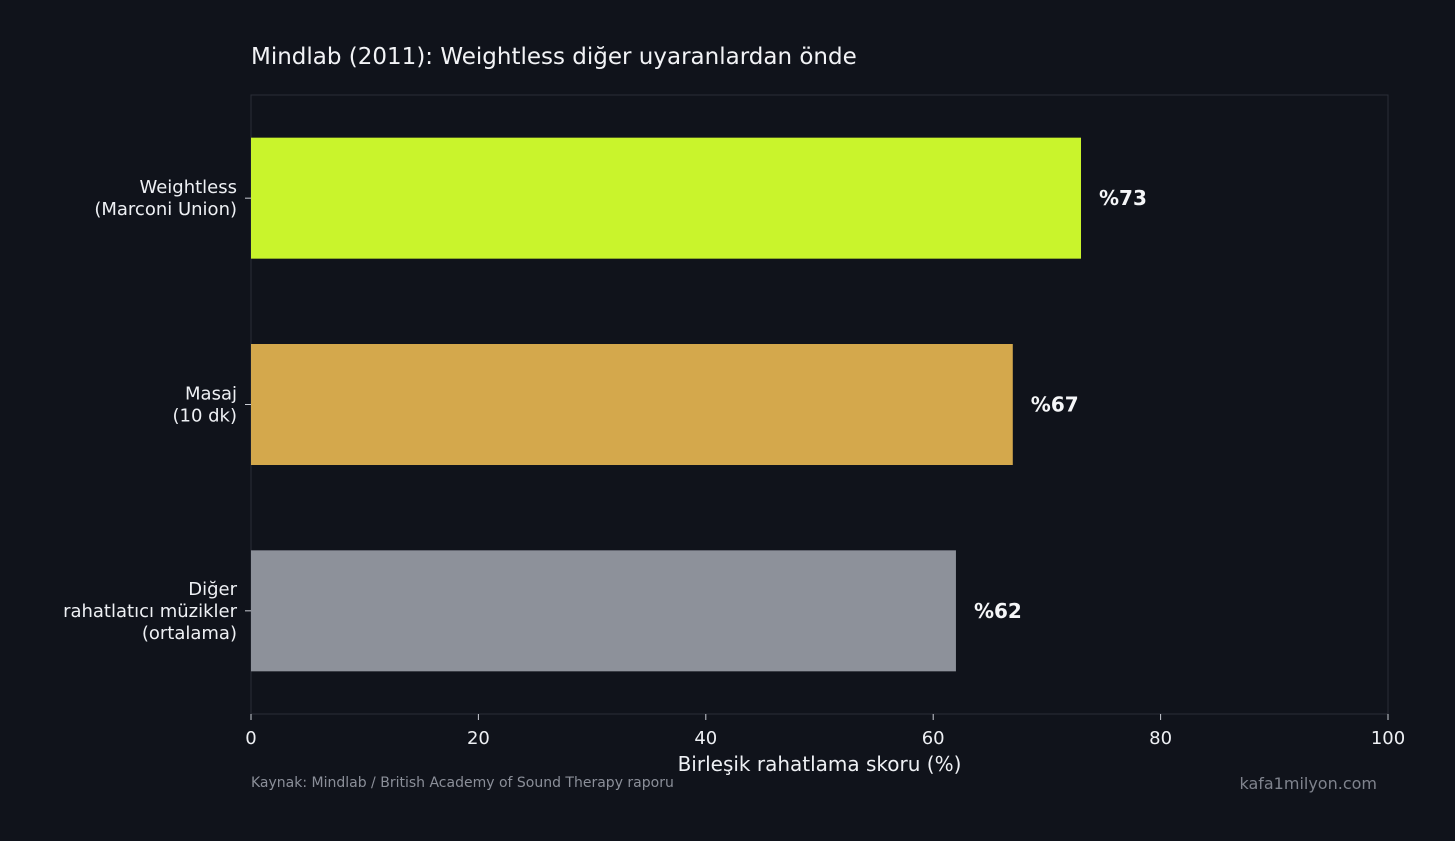 This screenshot has width=1455, height=841. I want to click on category-label: Diğer rahatlatıcı müzikler (ortalama), so click(150, 611).